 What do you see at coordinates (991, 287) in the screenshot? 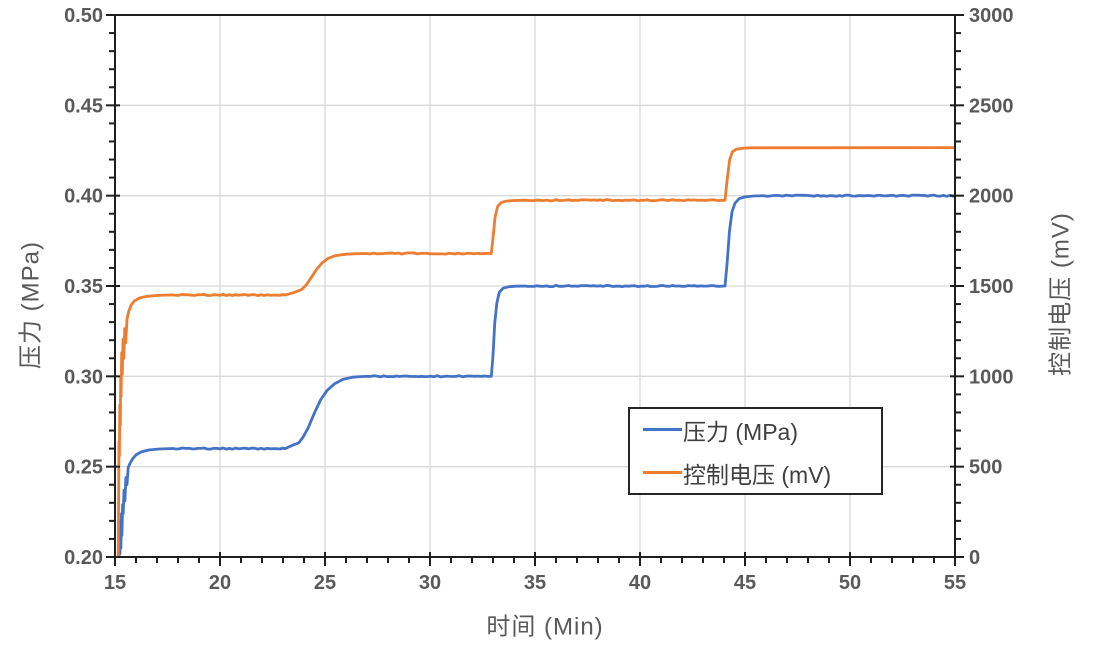
I see `y-right-tick-label: 1500` at bounding box center [991, 287].